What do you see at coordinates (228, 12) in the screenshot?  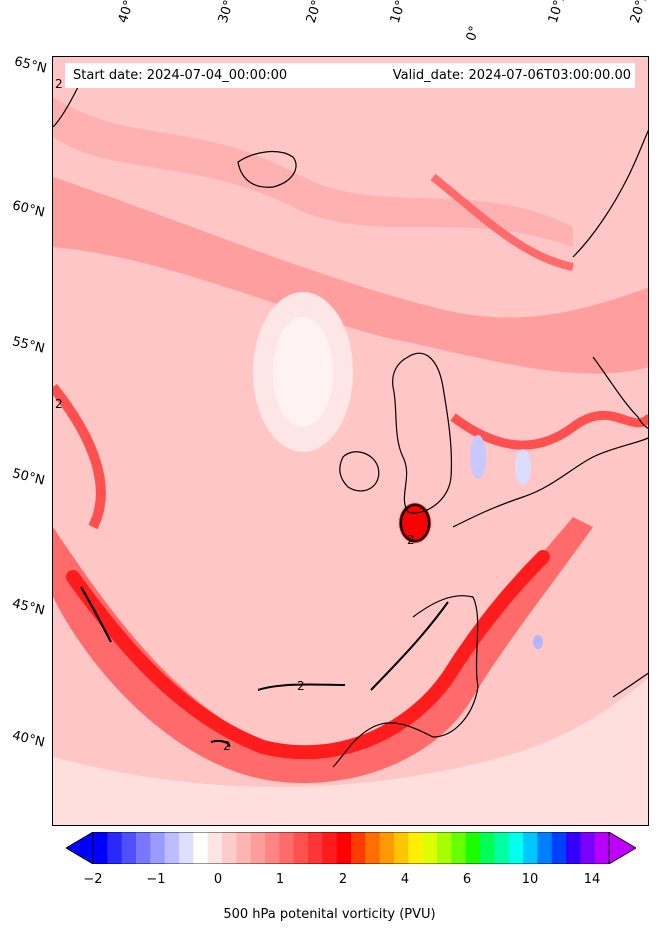 I see `lon-label: 30°W` at bounding box center [228, 12].